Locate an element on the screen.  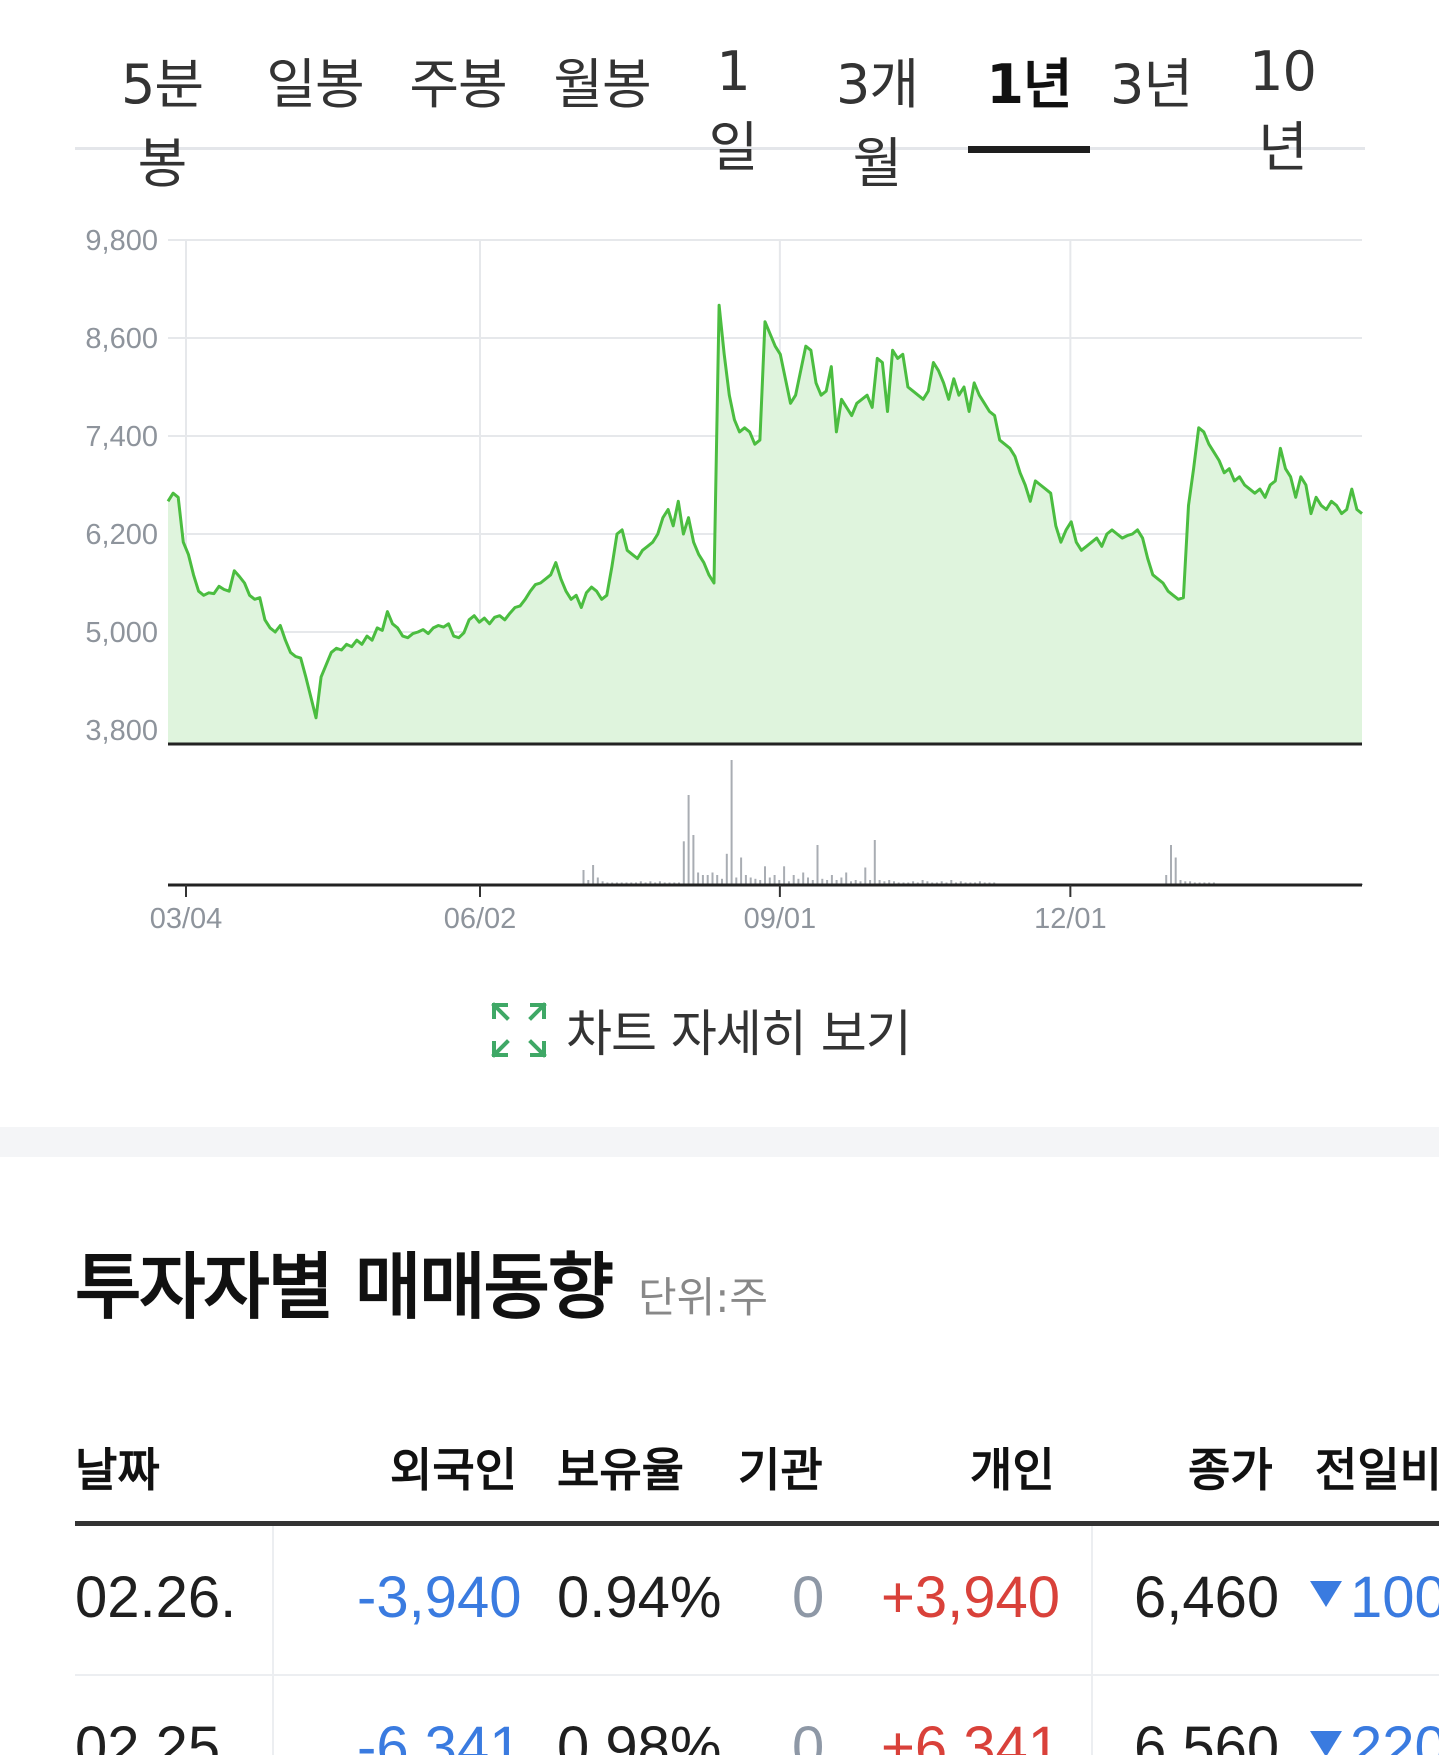
cell-ratio: 0.98% is located at coordinates (639, 1735).